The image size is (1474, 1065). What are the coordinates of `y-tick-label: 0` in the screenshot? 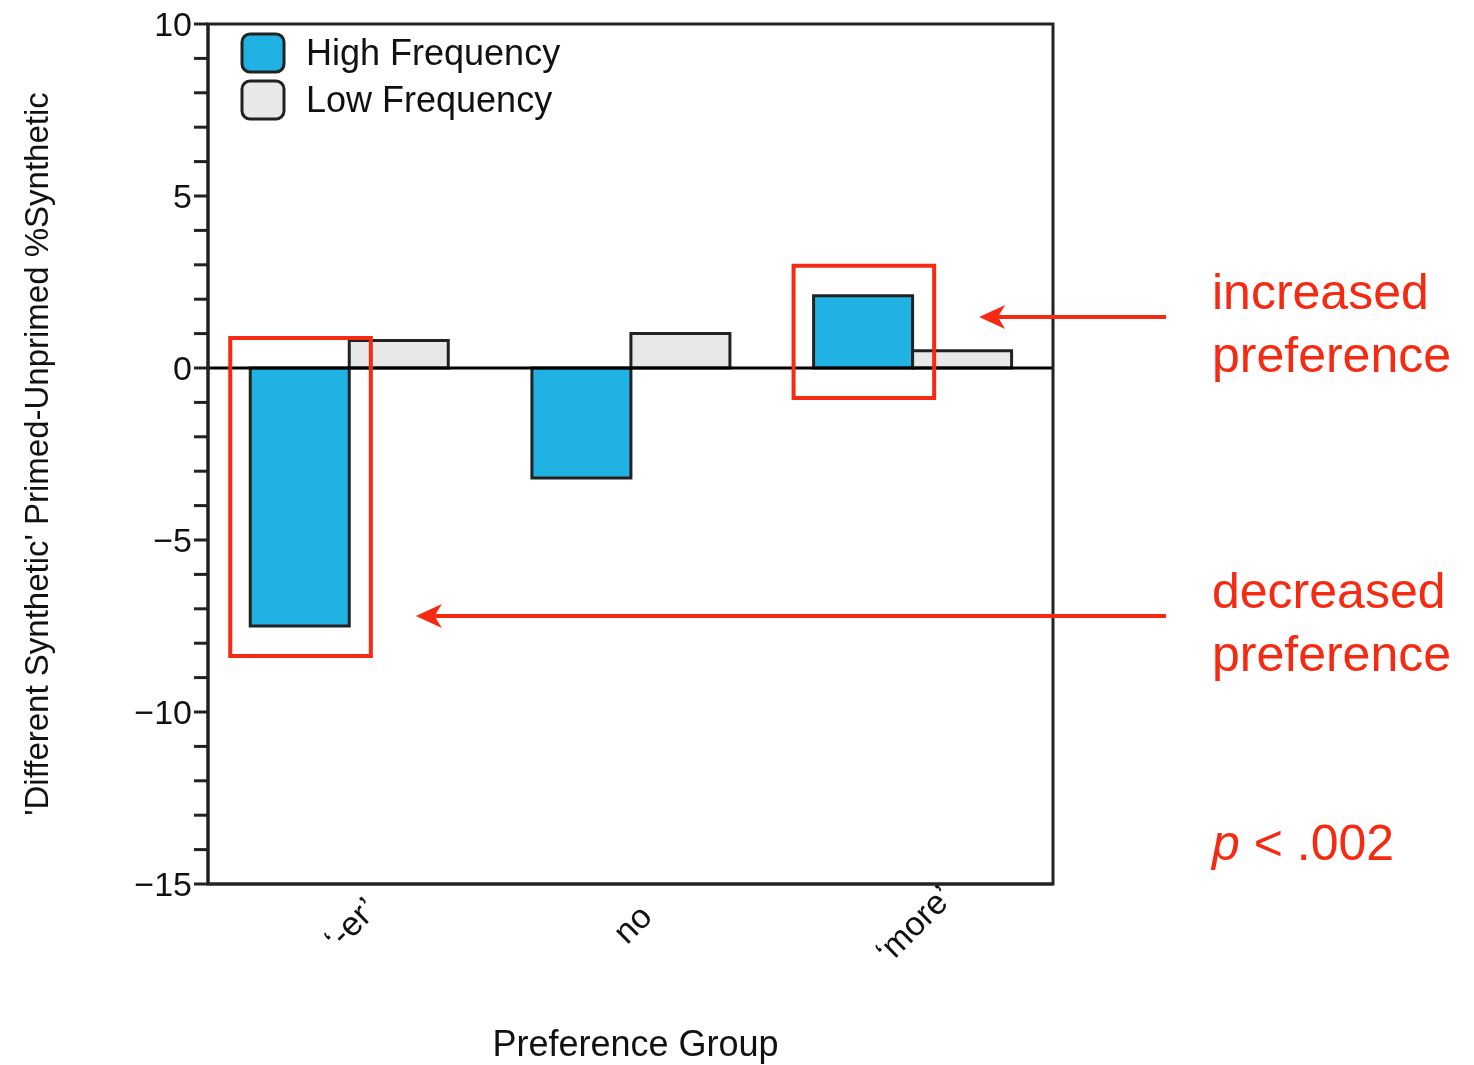 It's located at (182, 368).